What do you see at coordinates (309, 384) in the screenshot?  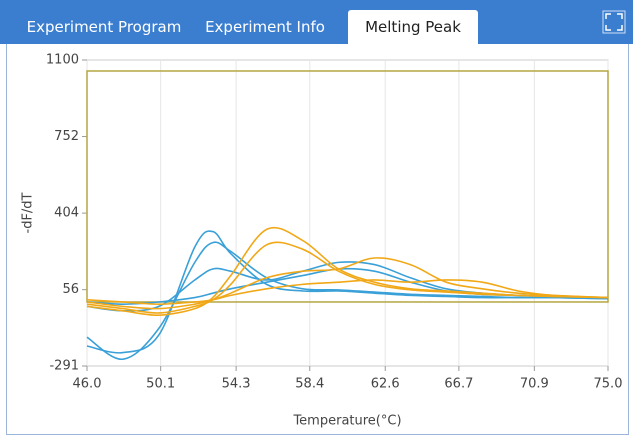 I see `x-tick-label: 58.4` at bounding box center [309, 384].